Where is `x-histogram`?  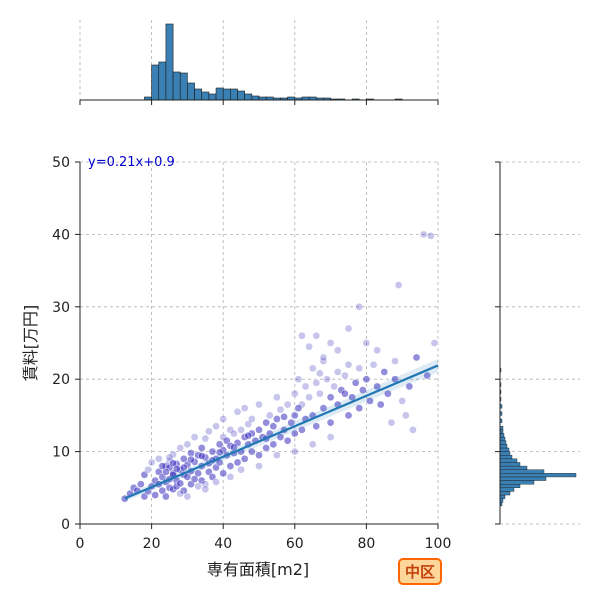 x-histogram is located at coordinates (273, 62).